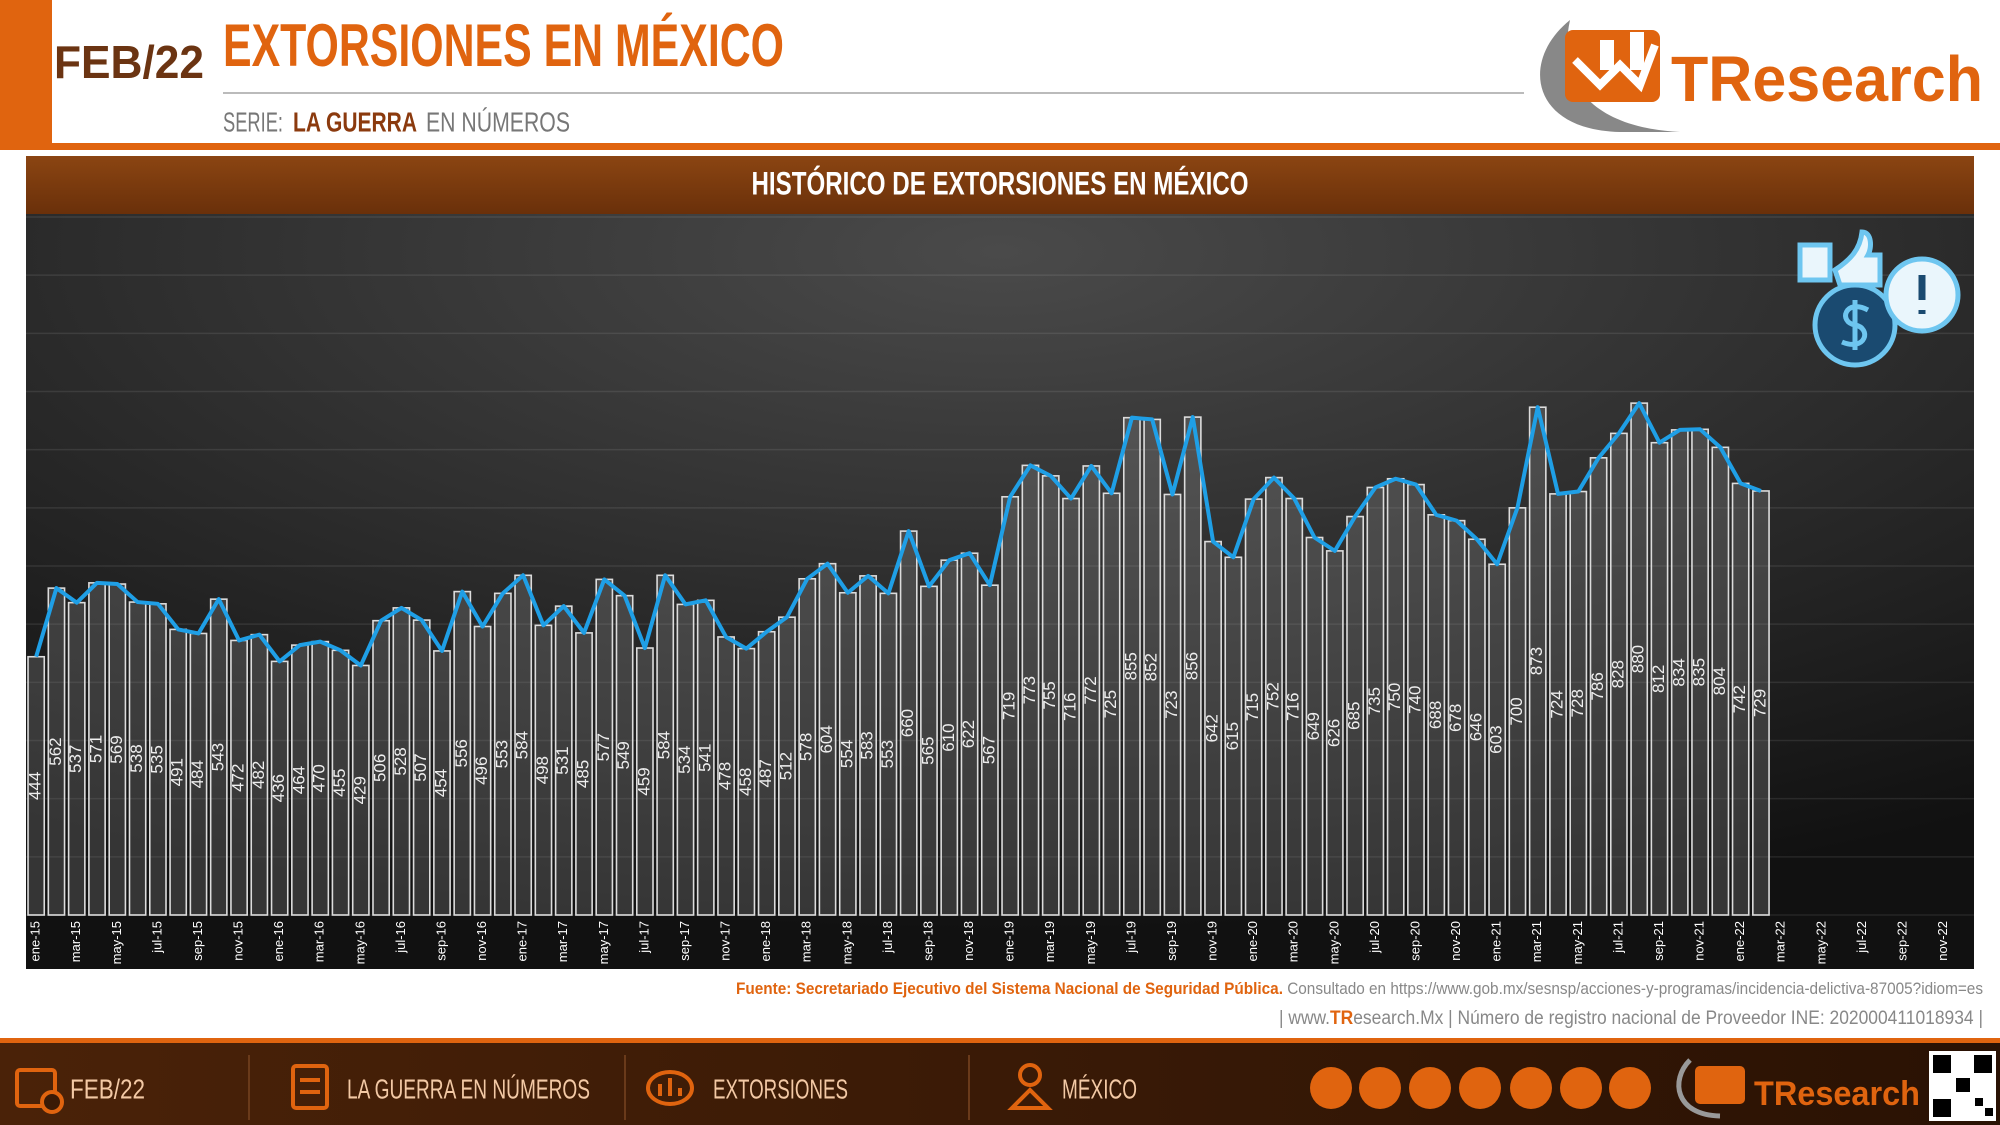 This screenshot has height=1125, width=2000. What do you see at coordinates (1516, 711) in the screenshot?
I see `value-label: 700` at bounding box center [1516, 711].